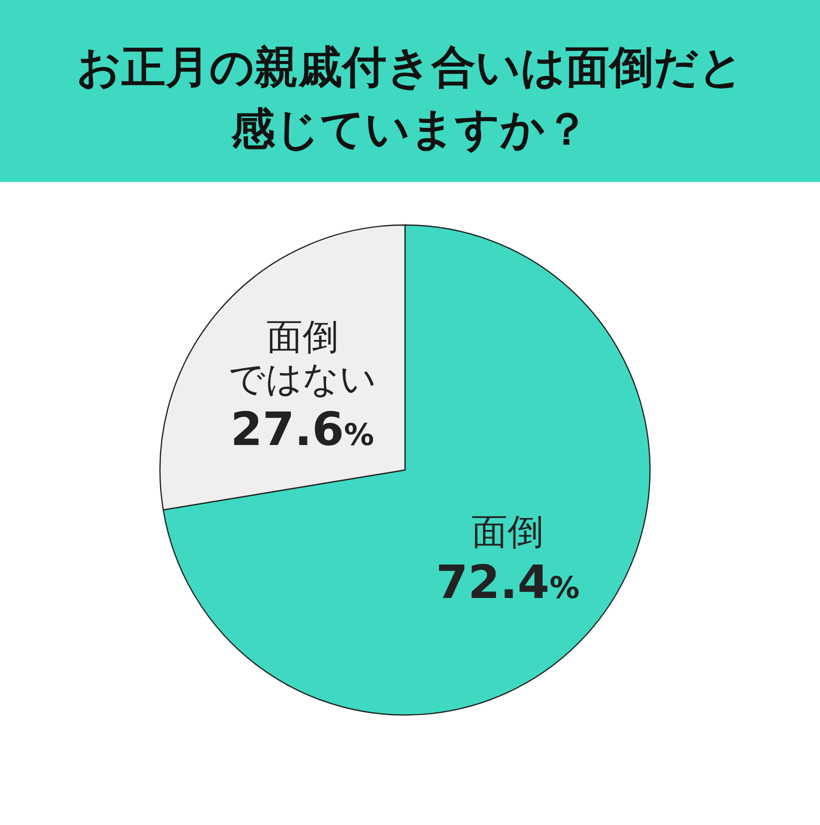 The height and width of the screenshot is (825, 820). I want to click on data-label: 27.6%, so click(302, 429).